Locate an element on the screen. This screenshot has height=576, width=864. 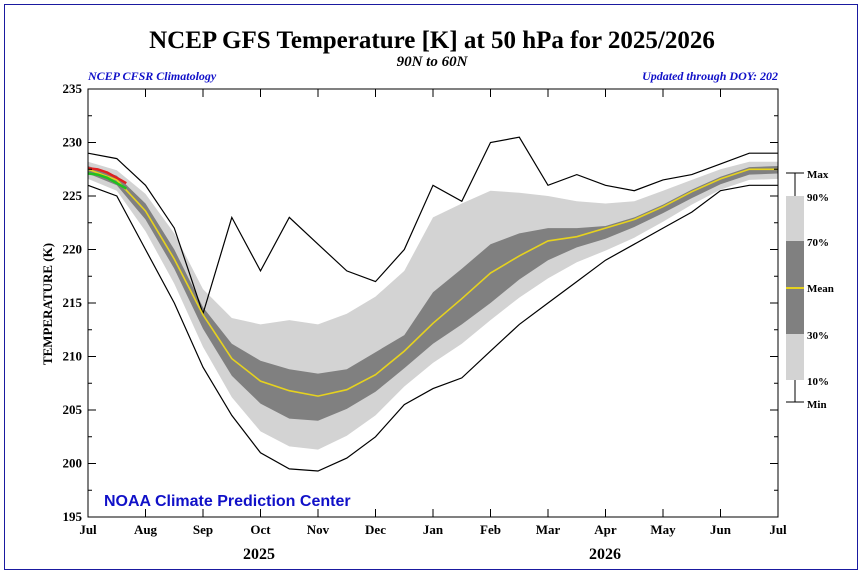
legend-label-70pct: 70% is located at coordinates (818, 243).